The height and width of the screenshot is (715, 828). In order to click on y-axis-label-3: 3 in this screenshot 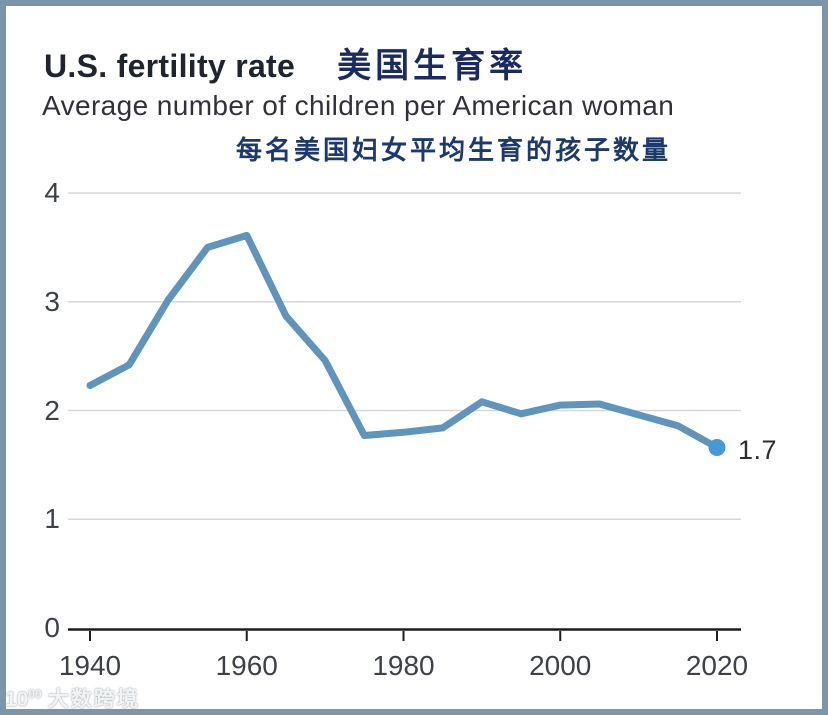, I will do `click(52, 301)`.